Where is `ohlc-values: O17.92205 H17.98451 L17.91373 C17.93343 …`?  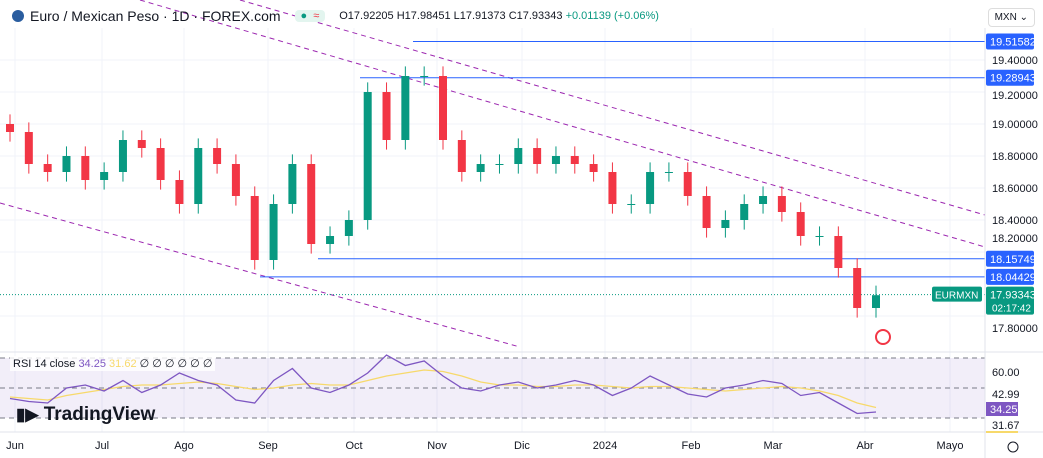
ohlc-values: O17.92205 H17.98451 L17.91373 C17.93343 … is located at coordinates (499, 16).